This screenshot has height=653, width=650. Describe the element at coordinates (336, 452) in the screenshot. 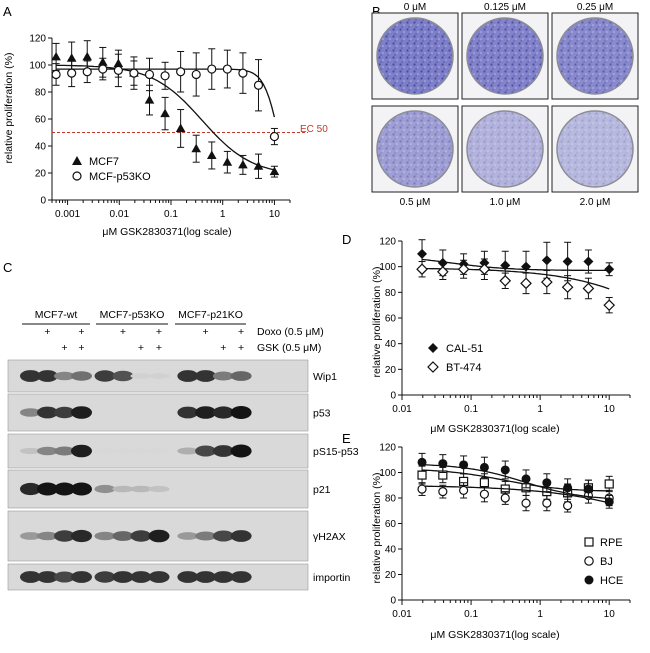

I see `blot-label: pS15-p53` at that location.